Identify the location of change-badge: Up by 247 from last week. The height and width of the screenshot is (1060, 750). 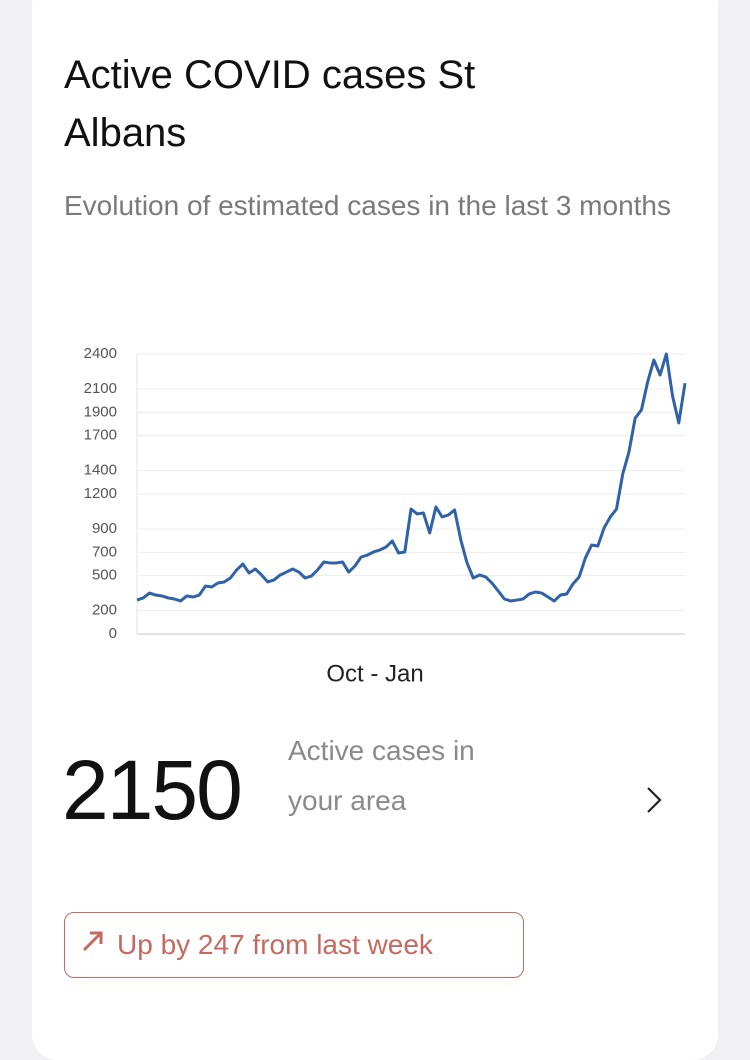
(294, 945).